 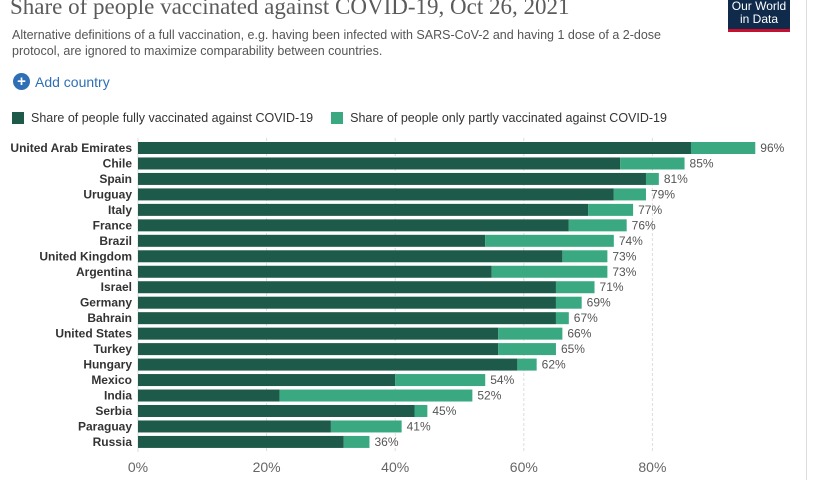 I want to click on country-label: Hungary, so click(x=107, y=365).